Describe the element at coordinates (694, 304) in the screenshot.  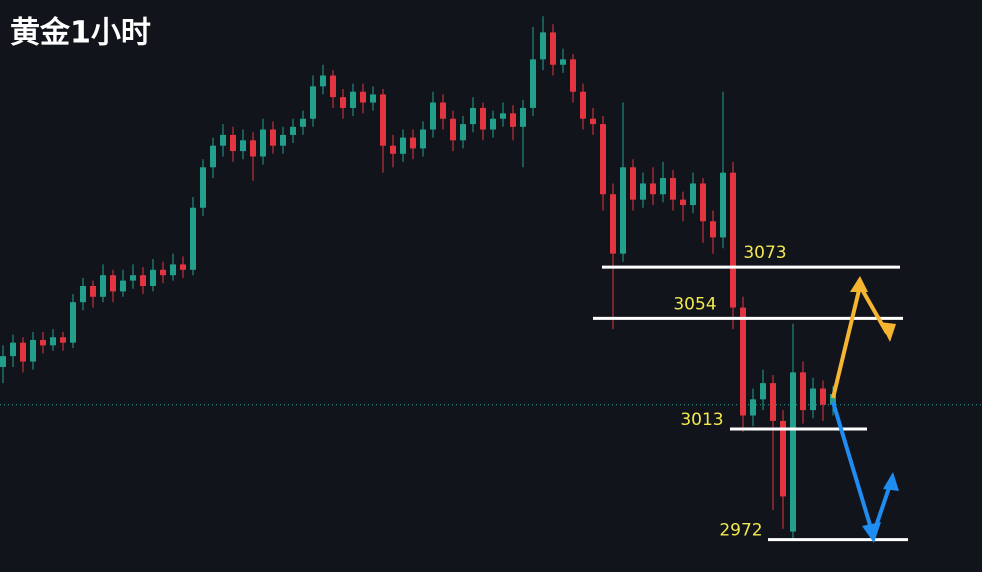
I see `level-label: 3054` at that location.